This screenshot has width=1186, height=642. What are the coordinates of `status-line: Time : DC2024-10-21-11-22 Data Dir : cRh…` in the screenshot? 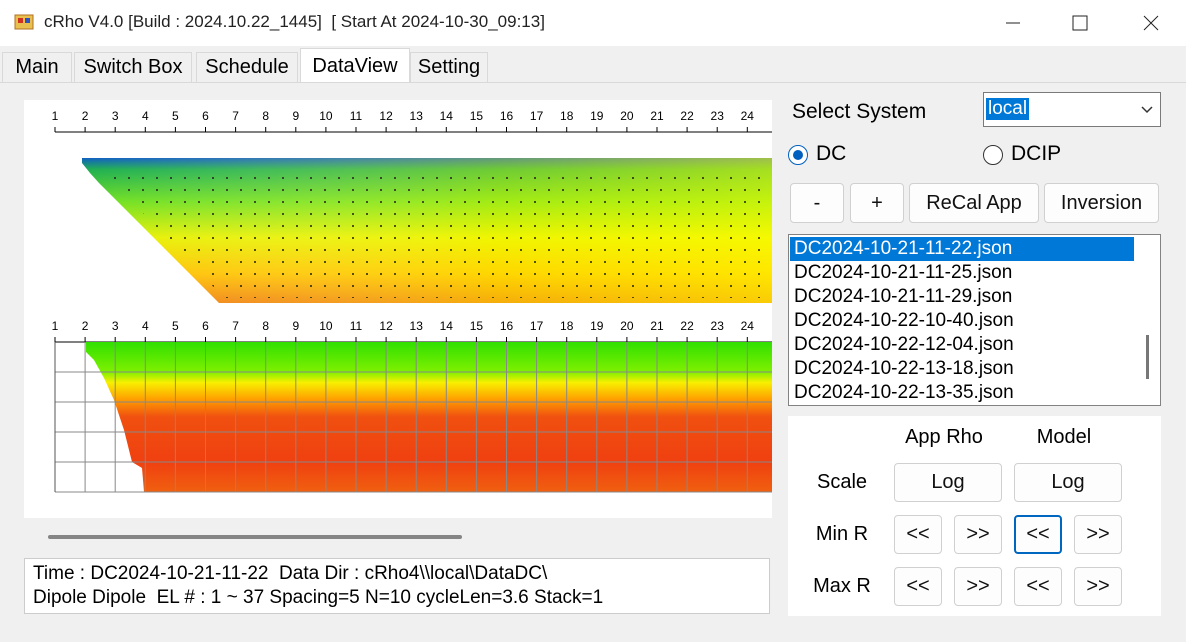 It's located at (290, 573).